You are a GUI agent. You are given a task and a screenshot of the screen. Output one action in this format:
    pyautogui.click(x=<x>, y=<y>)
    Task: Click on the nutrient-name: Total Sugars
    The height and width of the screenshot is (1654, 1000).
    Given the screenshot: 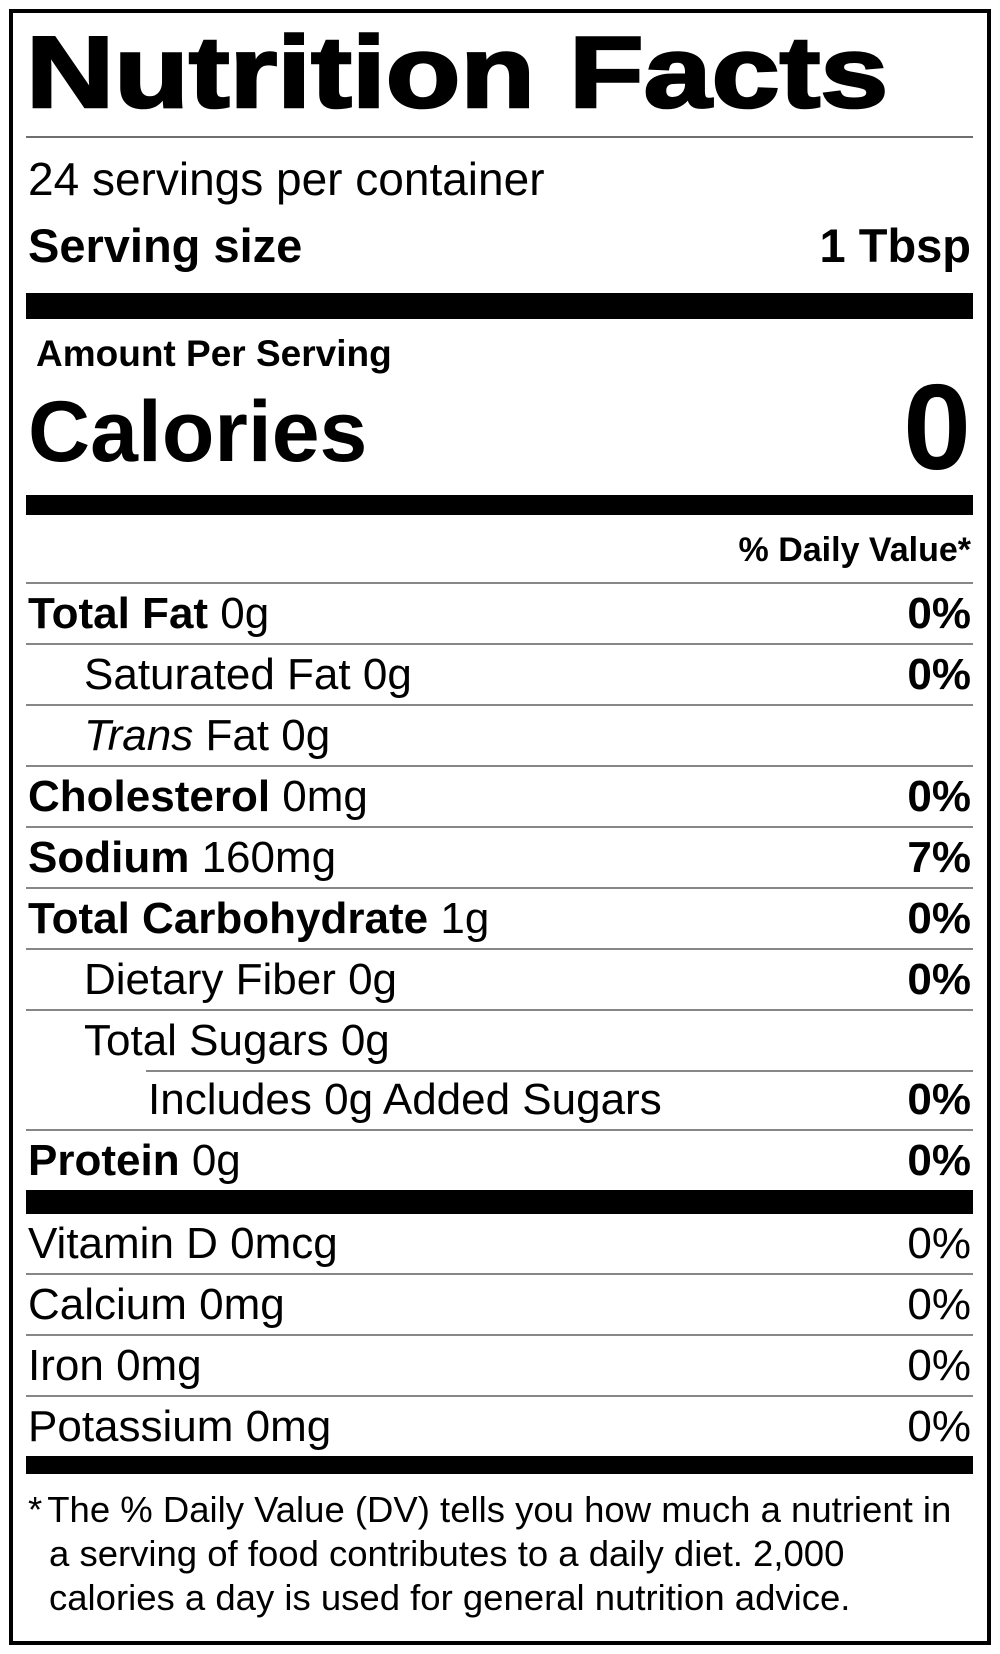 What is the action you would take?
    pyautogui.click(x=206, y=1040)
    